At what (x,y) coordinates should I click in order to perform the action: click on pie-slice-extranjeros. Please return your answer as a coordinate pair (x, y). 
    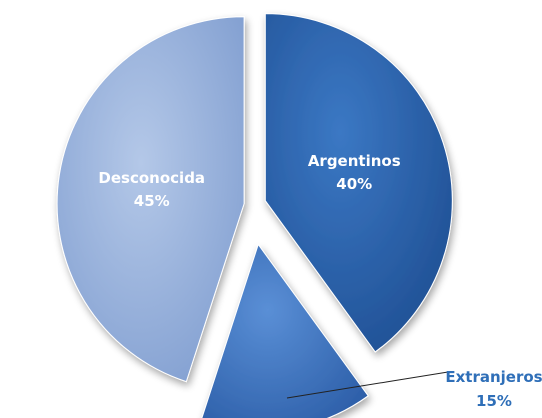
    Looking at the image, I should click on (285, 330).